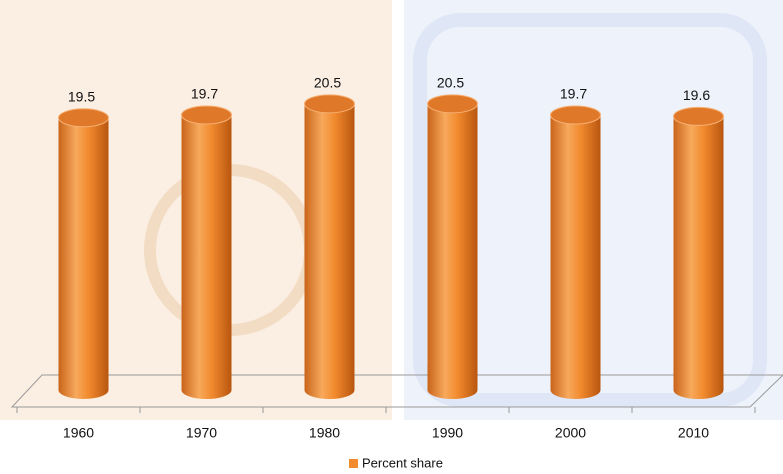 The width and height of the screenshot is (783, 474). I want to click on x-tick-label: 1960, so click(78, 433).